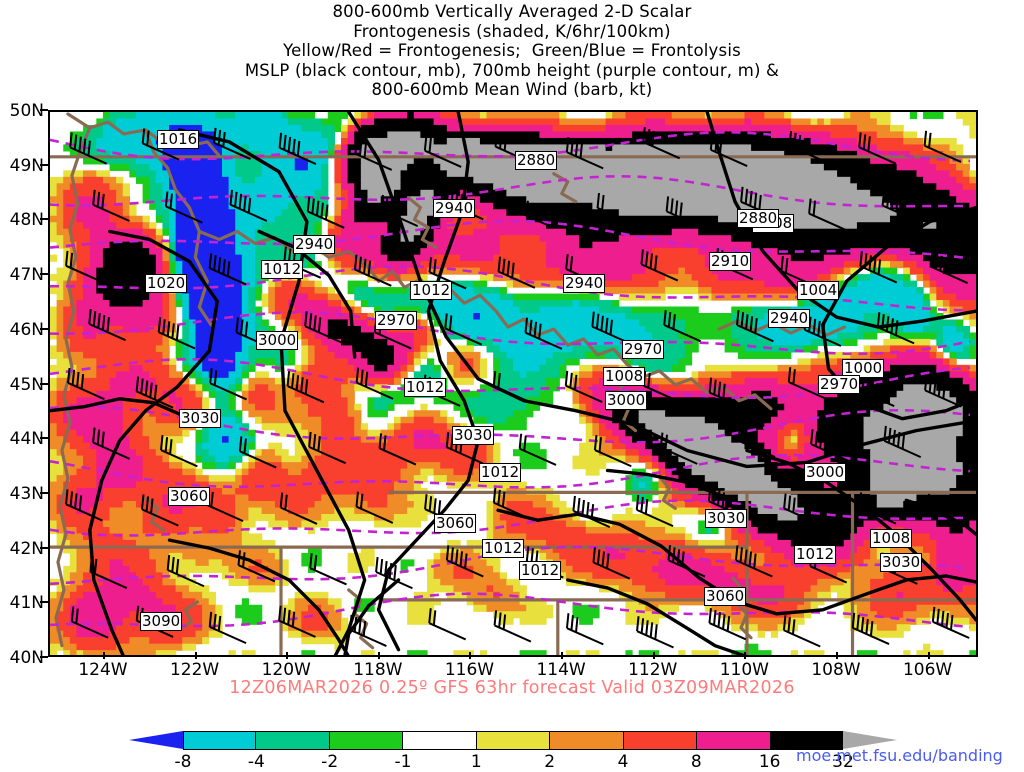 This screenshot has height=772, width=1024. I want to click on height-contour-label: 2910, so click(730, 261).